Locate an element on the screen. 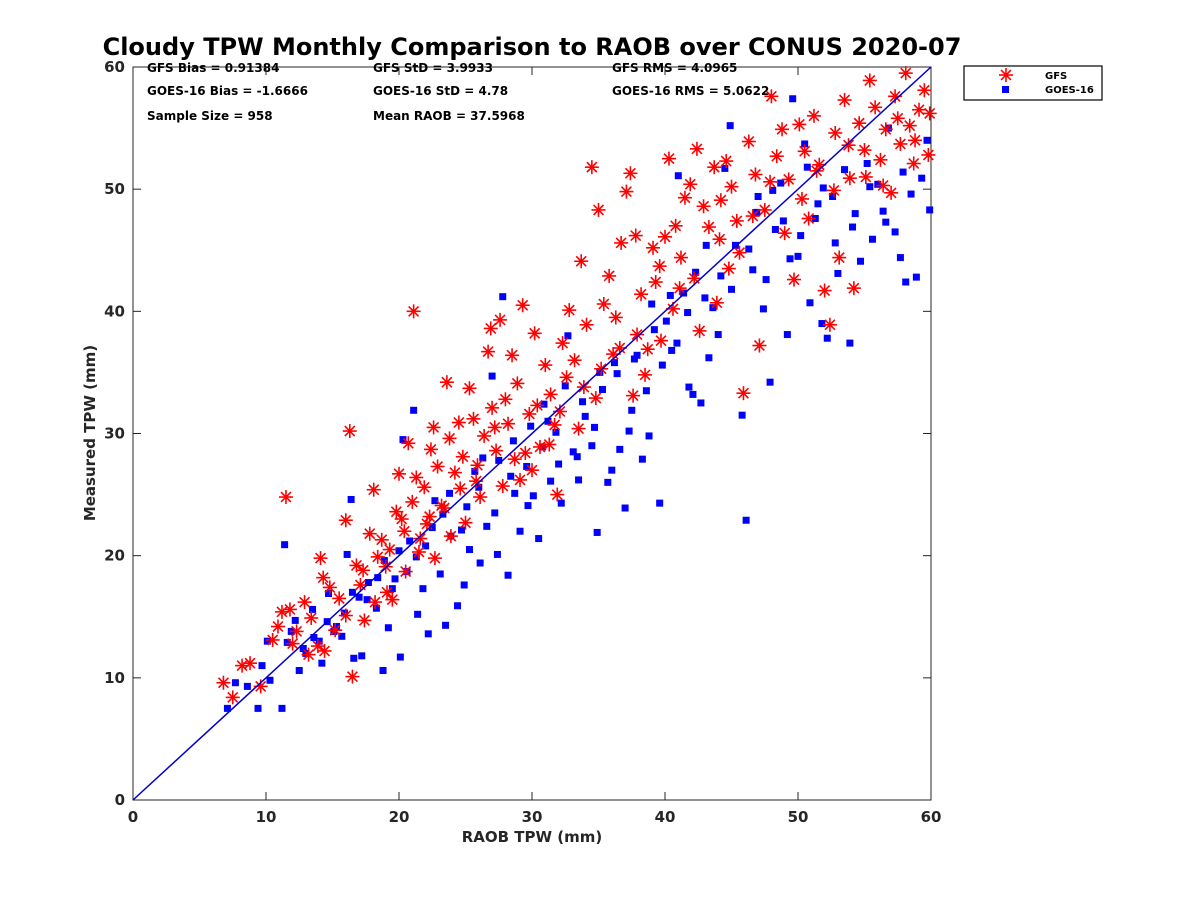 This screenshot has width=1200, height=900. legend-goes-label: GOES-16 is located at coordinates (1069, 90).